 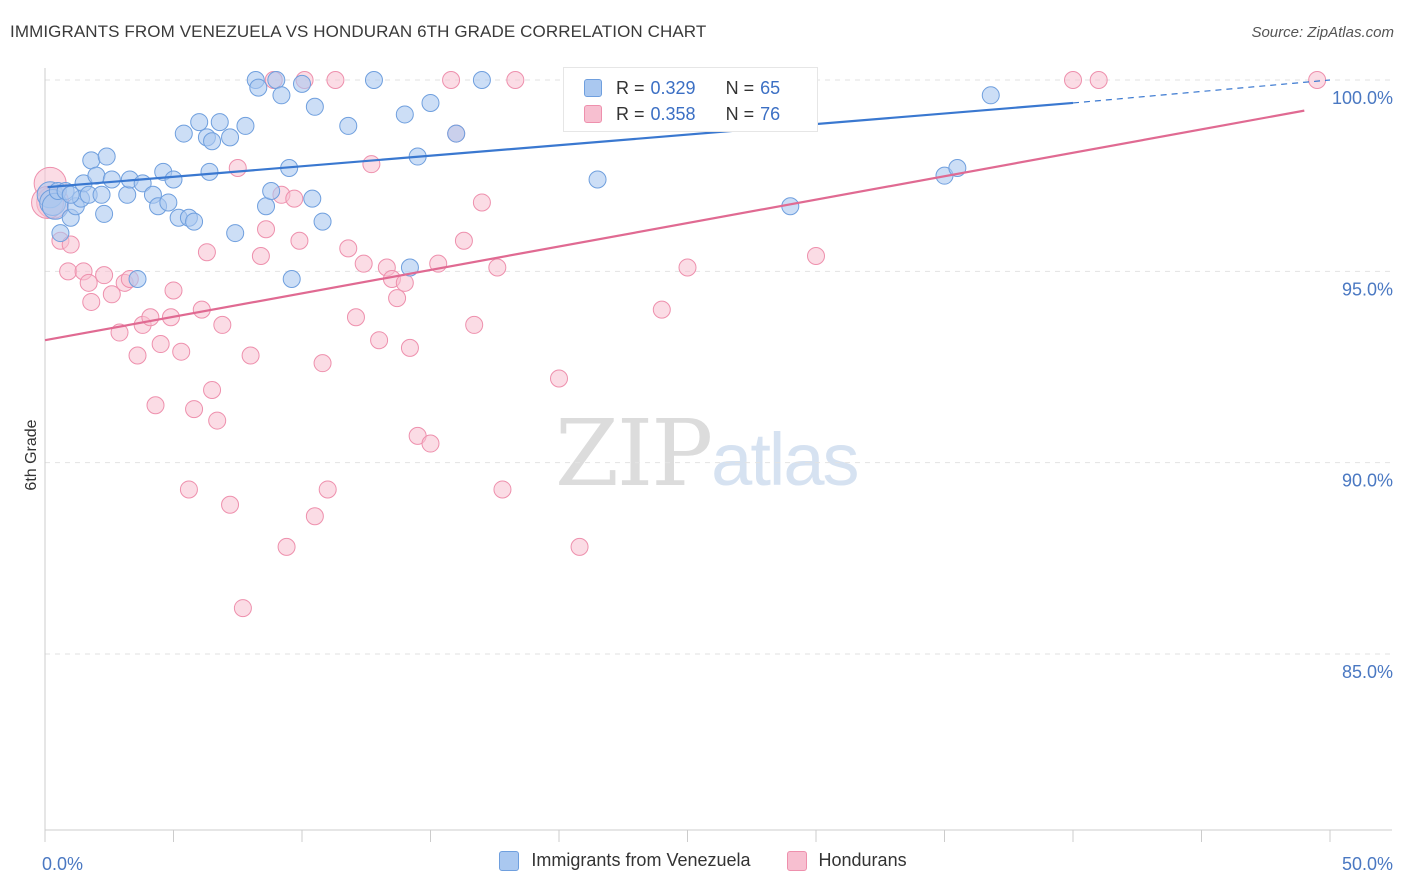 What do you see at coordinates (1367, 289) in the screenshot?
I see `y-tick-label: 95.0%` at bounding box center [1367, 289].